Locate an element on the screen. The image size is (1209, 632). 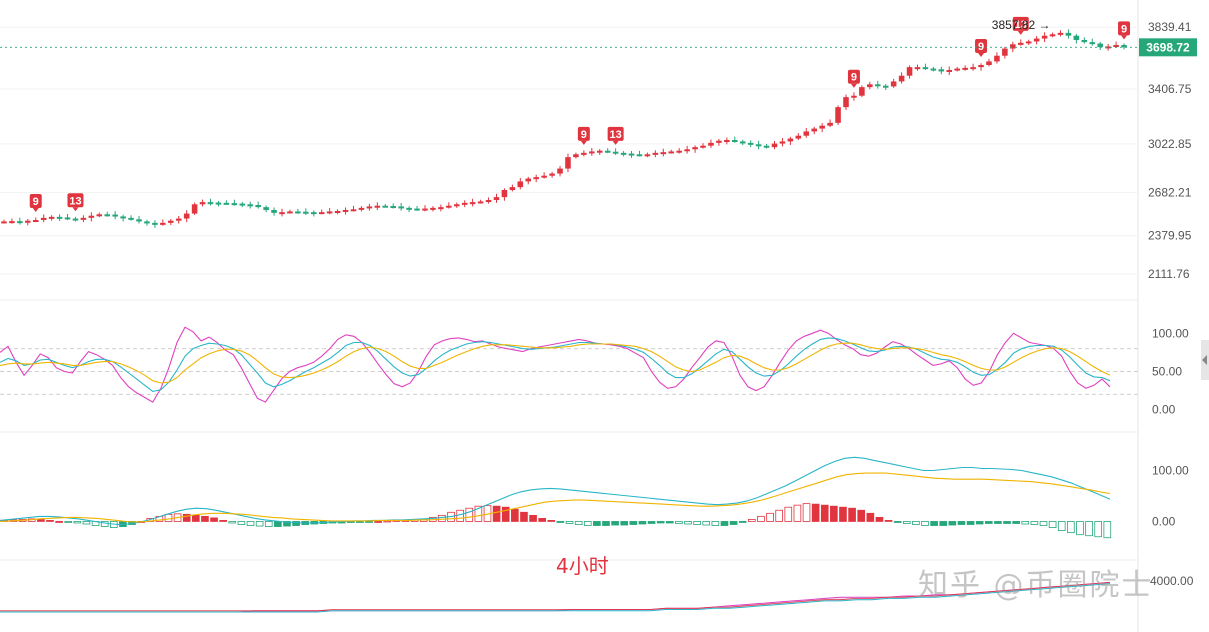
collapse-handle-icon is located at coordinates (1205, 360).